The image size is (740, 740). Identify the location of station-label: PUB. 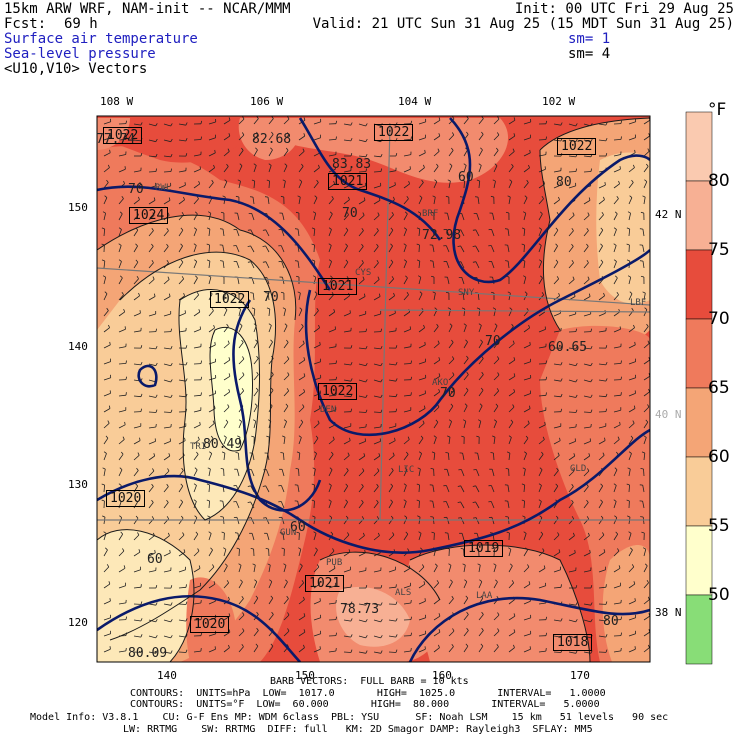
(334, 563).